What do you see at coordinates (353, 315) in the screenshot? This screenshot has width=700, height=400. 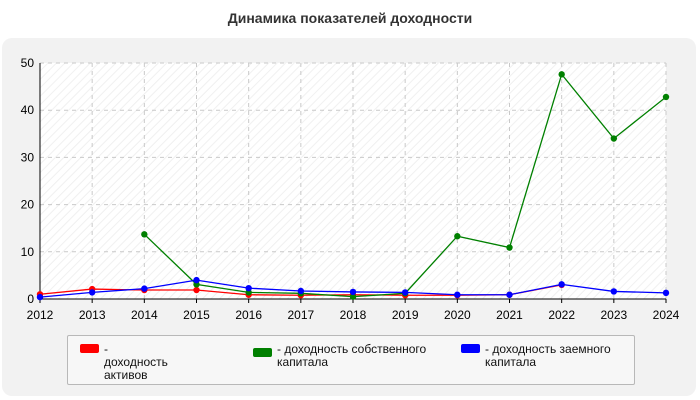 I see `x-tick-label: 2018` at bounding box center [353, 315].